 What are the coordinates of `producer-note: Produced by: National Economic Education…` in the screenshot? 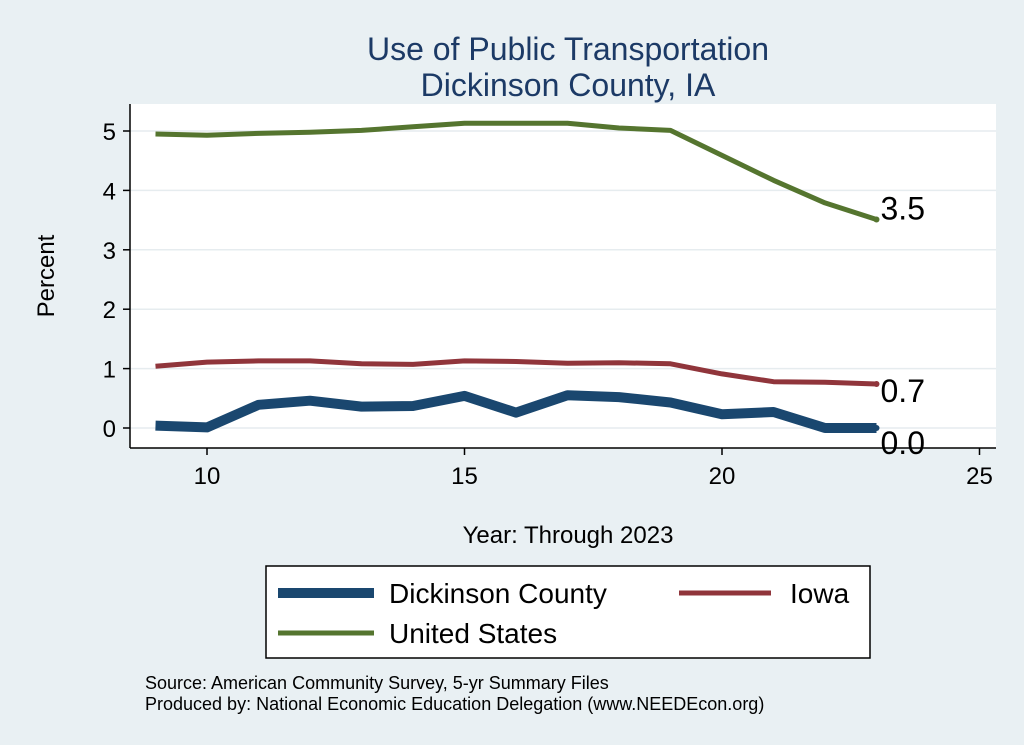 It's located at (454, 704).